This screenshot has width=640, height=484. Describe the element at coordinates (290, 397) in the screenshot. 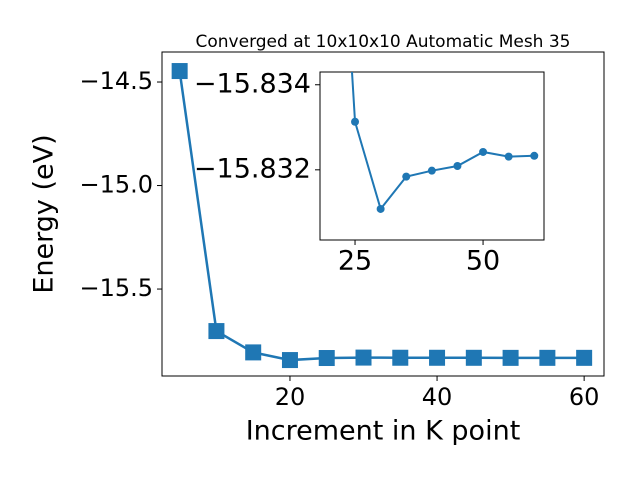

I see `x-tick-label: 20` at that location.